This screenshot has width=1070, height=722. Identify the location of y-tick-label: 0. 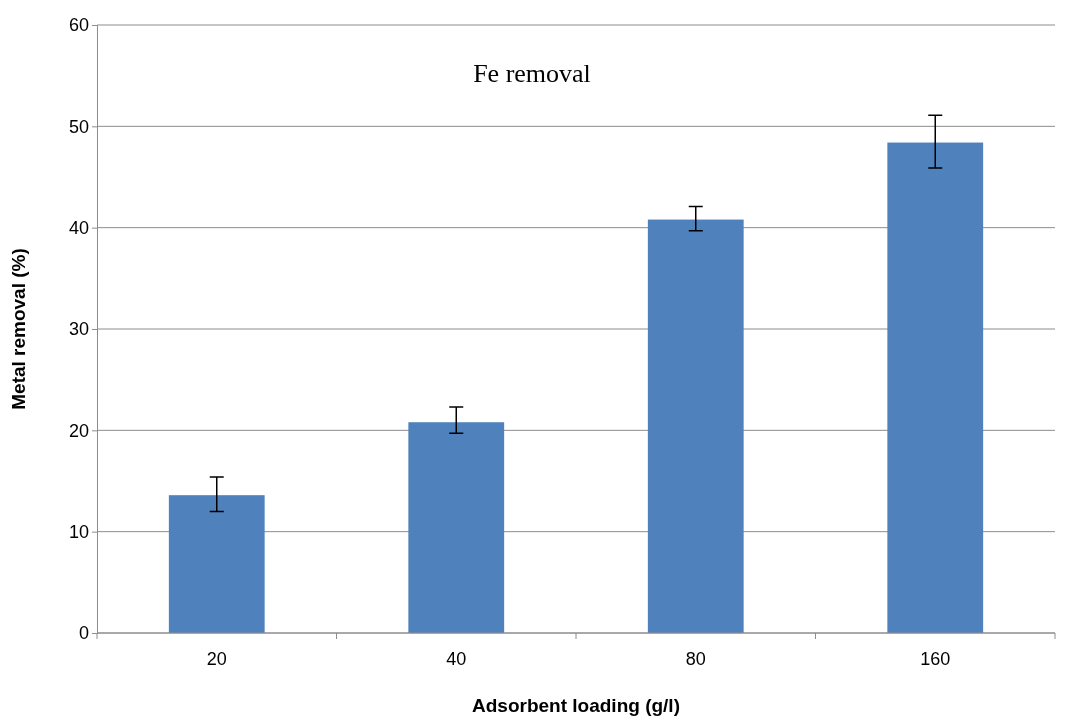
(83, 633).